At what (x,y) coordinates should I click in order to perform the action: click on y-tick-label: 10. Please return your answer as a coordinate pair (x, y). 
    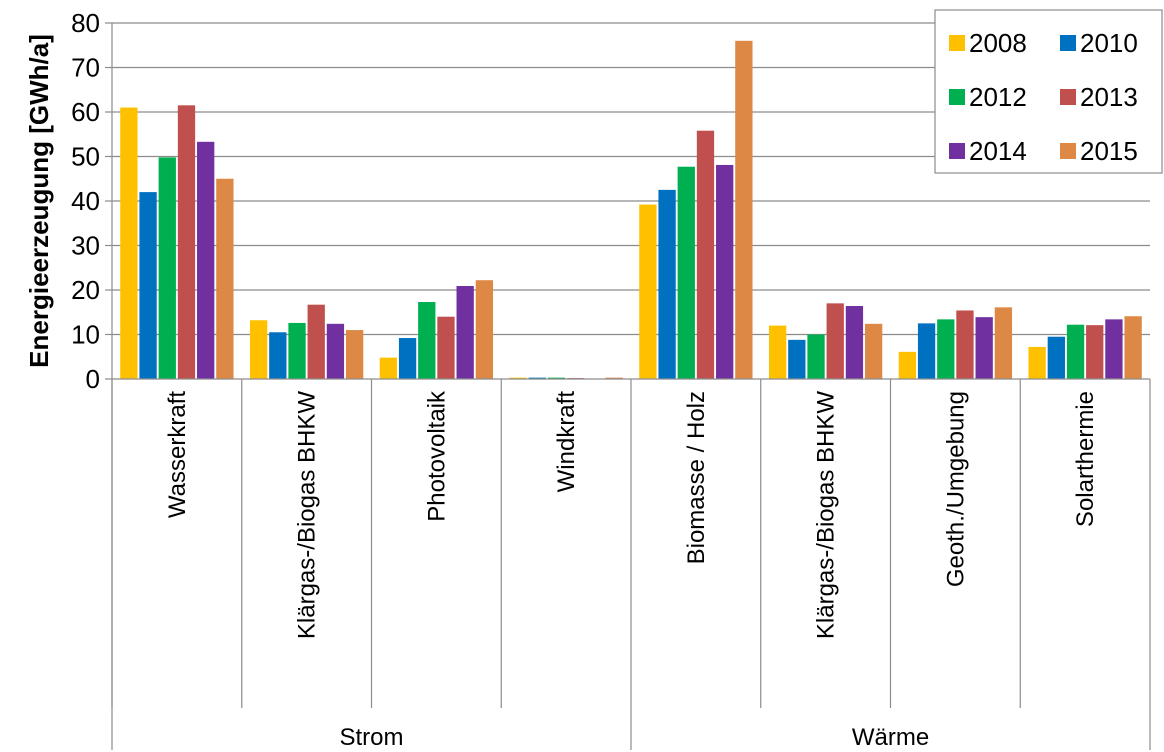
    Looking at the image, I should click on (85, 335).